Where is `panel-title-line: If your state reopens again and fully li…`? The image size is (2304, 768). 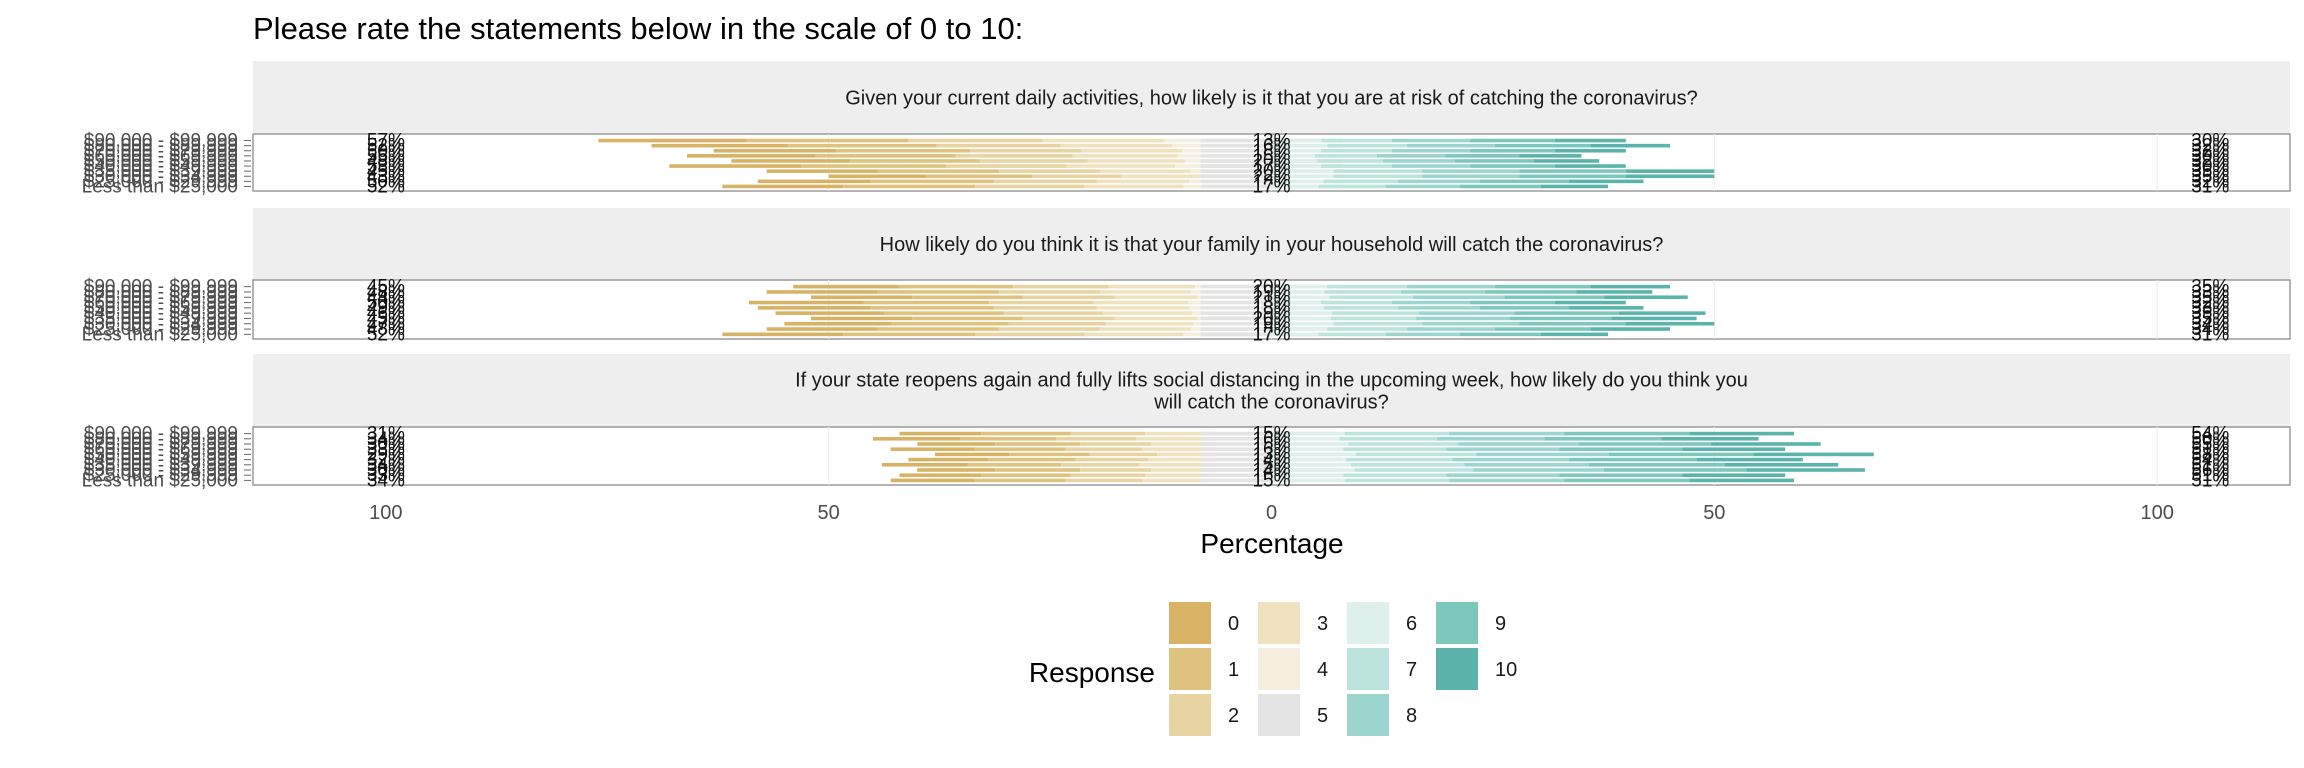
panel-title-line: If your state reopens again and fully li… is located at coordinates (1271, 381).